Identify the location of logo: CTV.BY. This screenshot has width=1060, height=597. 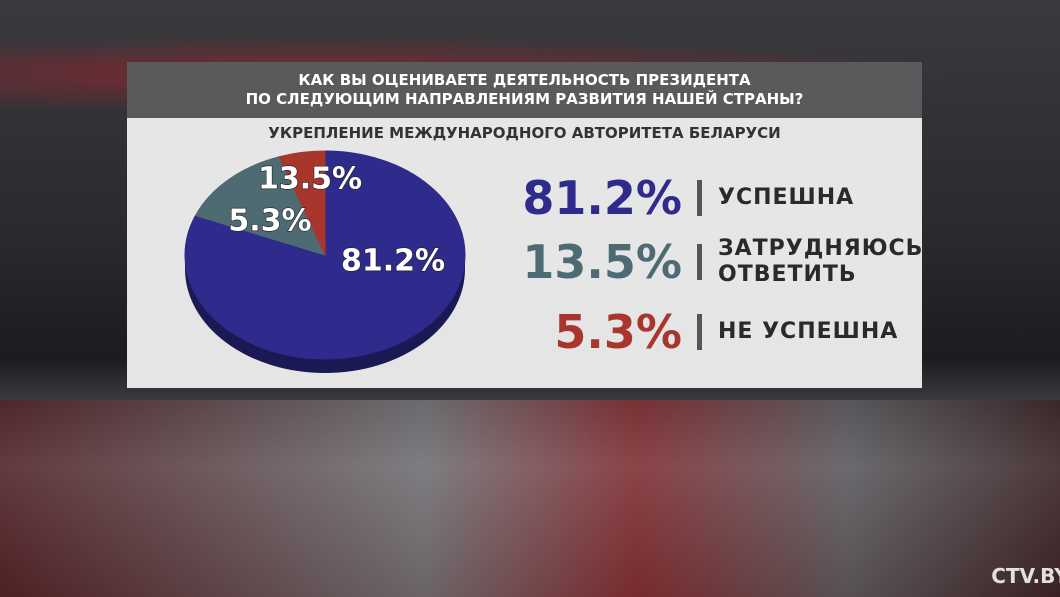
(1025, 576).